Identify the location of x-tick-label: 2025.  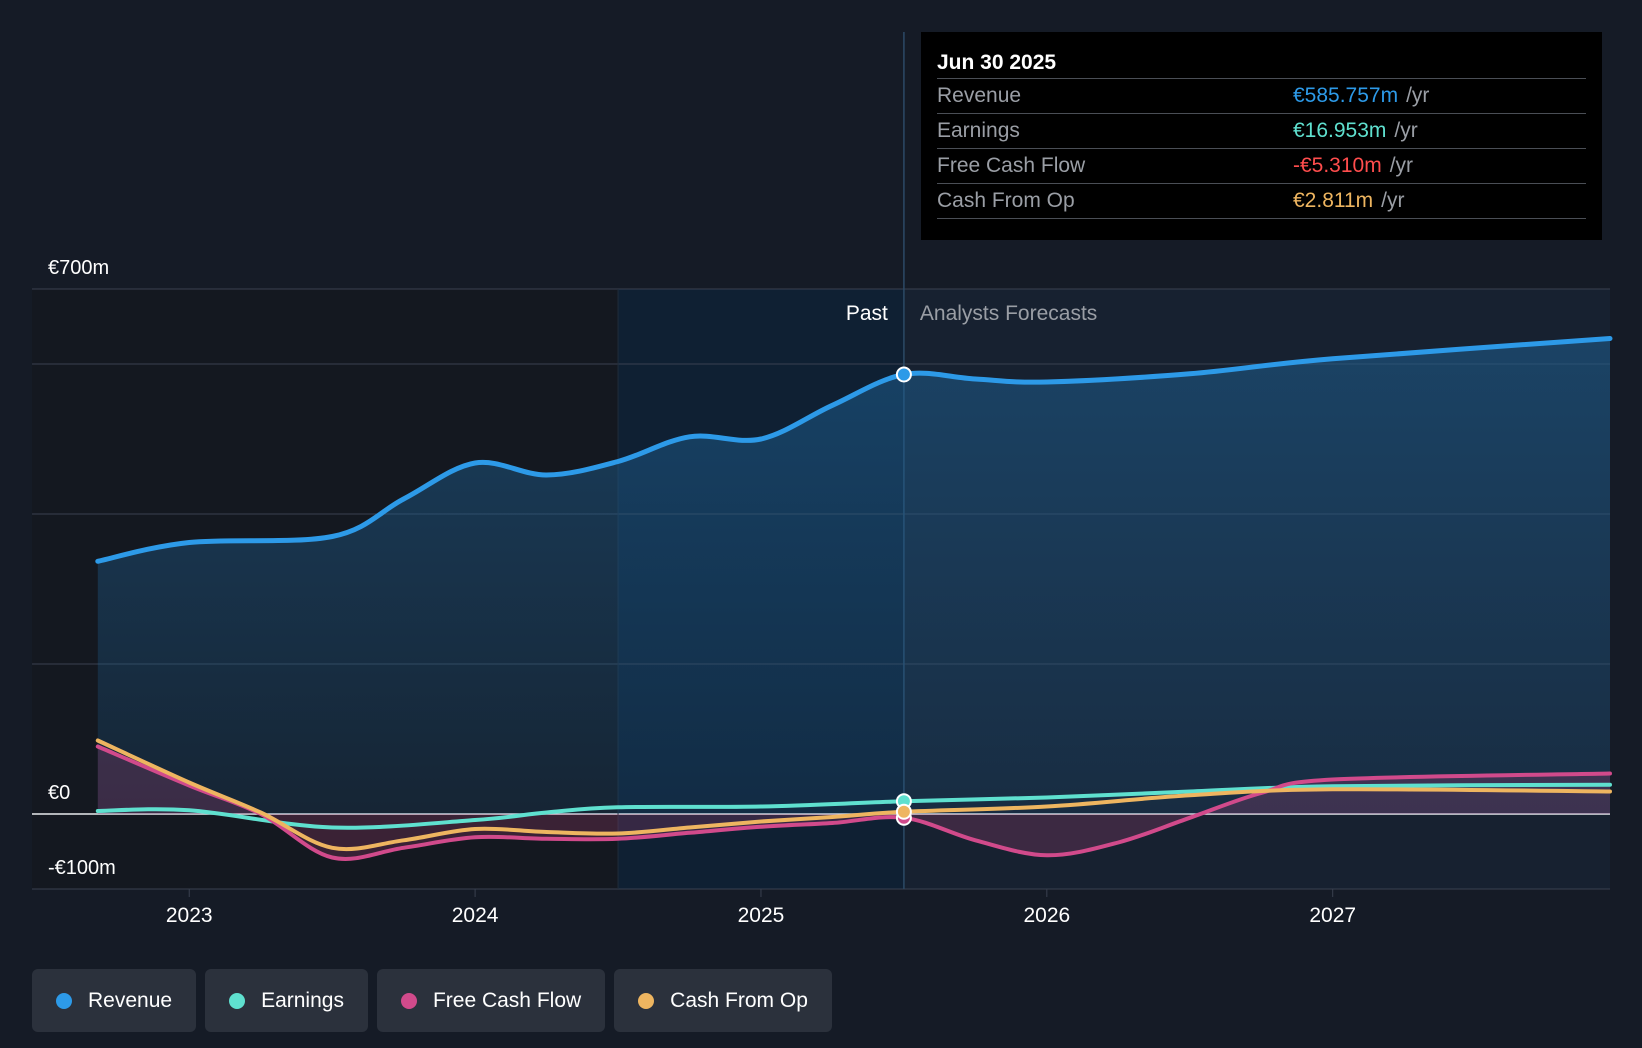
(761, 915).